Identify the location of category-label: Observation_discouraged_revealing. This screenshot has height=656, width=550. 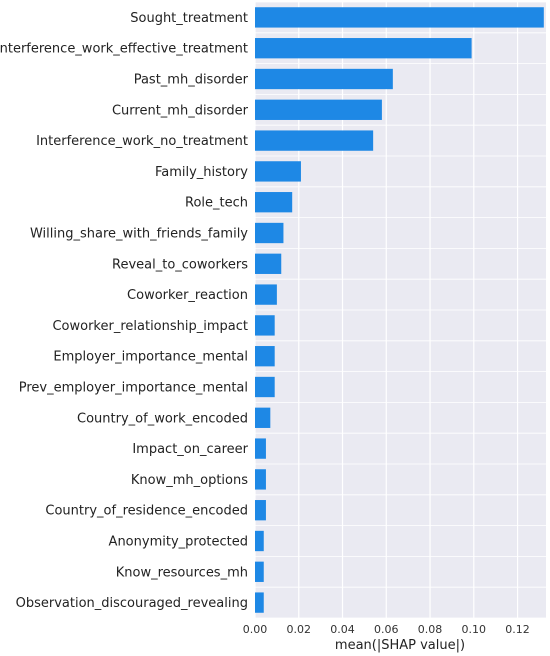
(132, 603).